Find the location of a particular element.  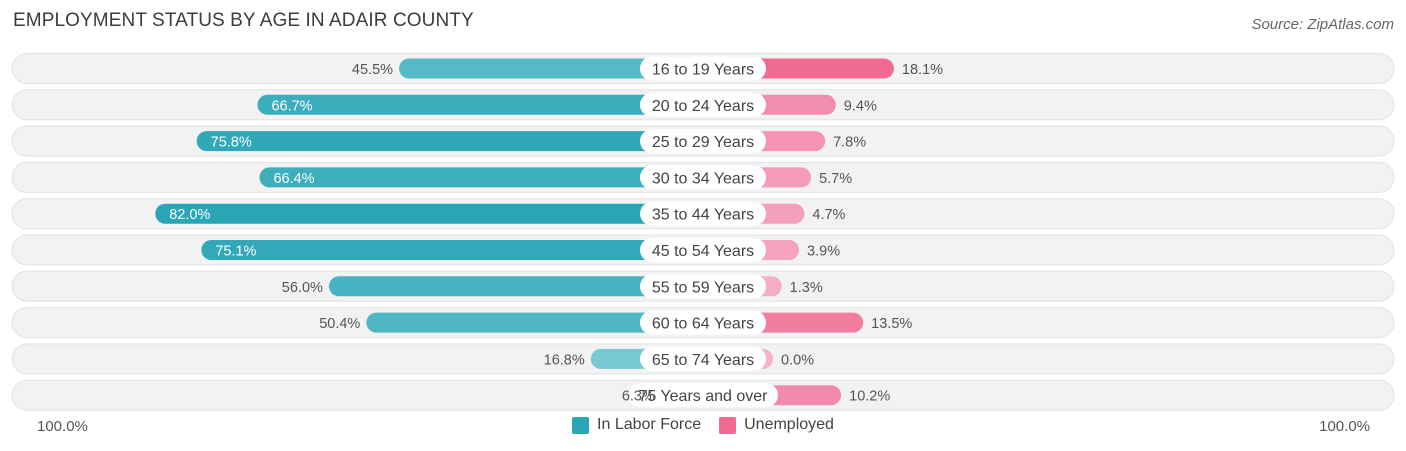

value-label-labor-force: 16.8% is located at coordinates (564, 360).